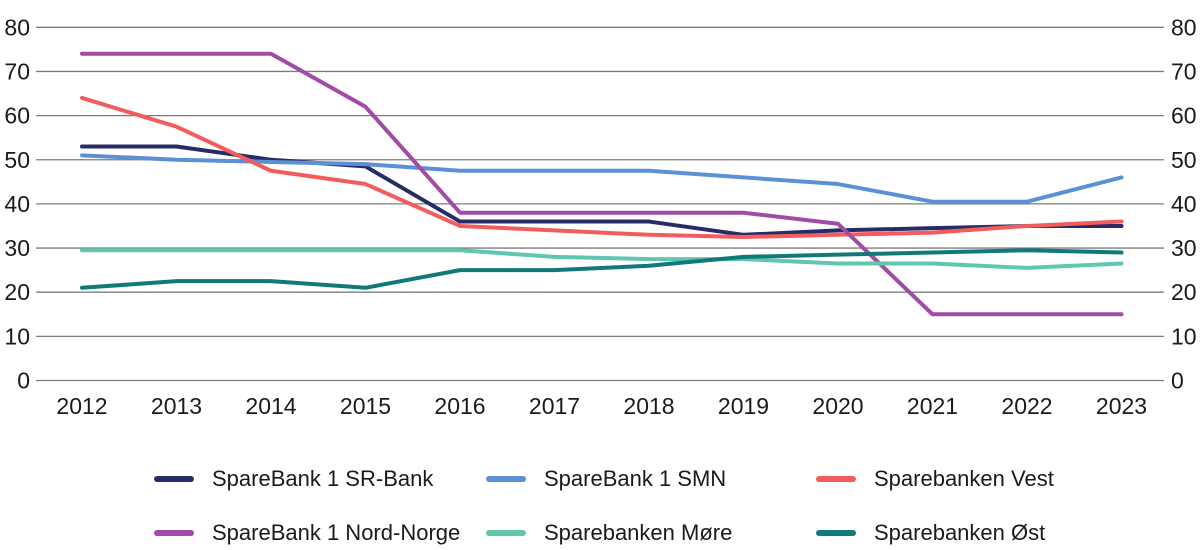 This screenshot has height=550, width=1200. Describe the element at coordinates (837, 406) in the screenshot. I see `x-tick-label: 2020` at that location.